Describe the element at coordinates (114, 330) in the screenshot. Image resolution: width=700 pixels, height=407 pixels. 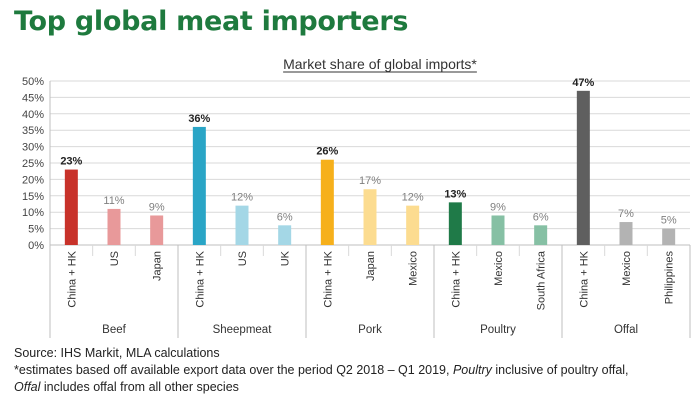
I see `group-label: Beef` at that location.